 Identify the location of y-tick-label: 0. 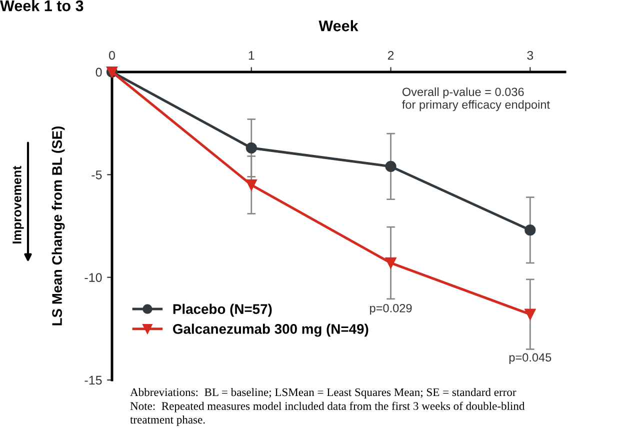
(99, 72).